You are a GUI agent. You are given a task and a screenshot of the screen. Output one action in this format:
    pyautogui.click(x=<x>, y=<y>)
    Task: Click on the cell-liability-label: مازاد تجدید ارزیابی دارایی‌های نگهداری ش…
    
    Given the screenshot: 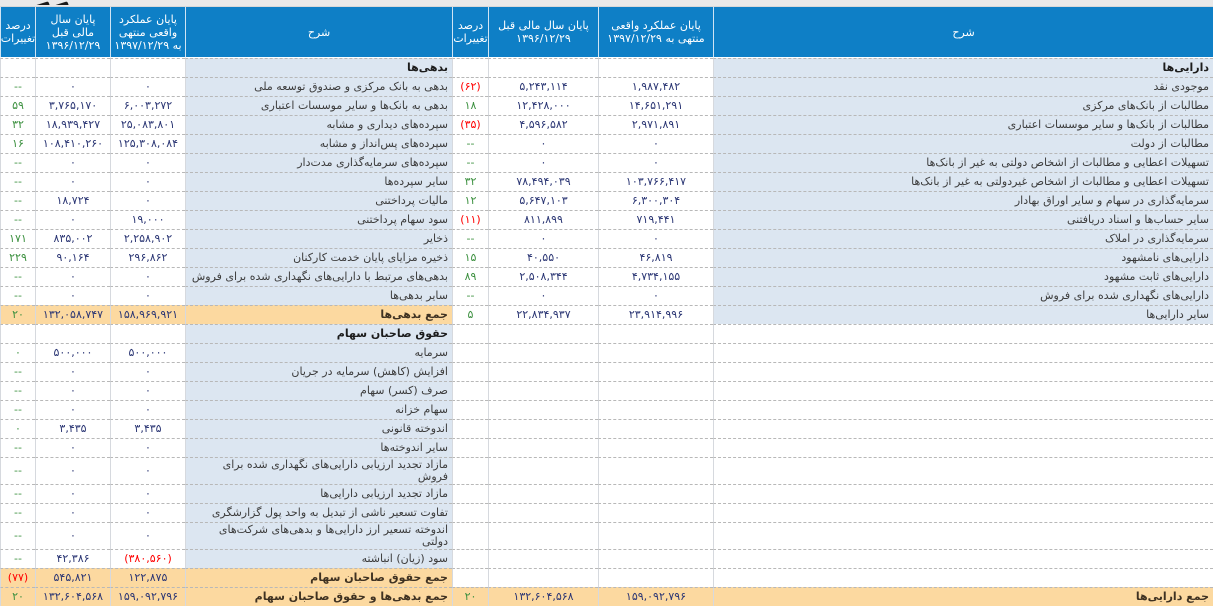 What is the action you would take?
    pyautogui.click(x=318, y=470)
    